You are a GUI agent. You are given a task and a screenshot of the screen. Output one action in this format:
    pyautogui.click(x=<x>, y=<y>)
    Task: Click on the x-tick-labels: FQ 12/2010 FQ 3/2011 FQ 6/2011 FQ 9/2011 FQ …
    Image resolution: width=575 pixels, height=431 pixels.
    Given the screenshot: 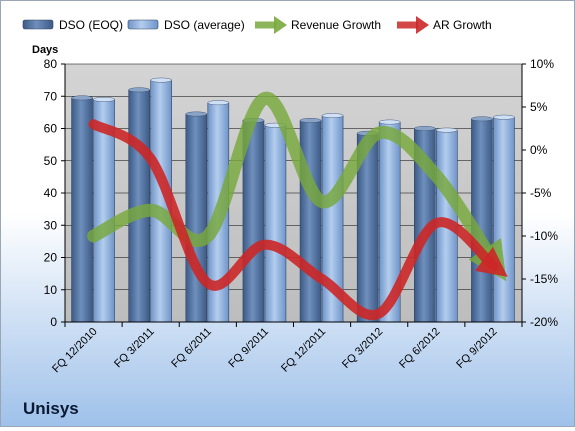 What is the action you would take?
    pyautogui.click(x=274, y=351)
    